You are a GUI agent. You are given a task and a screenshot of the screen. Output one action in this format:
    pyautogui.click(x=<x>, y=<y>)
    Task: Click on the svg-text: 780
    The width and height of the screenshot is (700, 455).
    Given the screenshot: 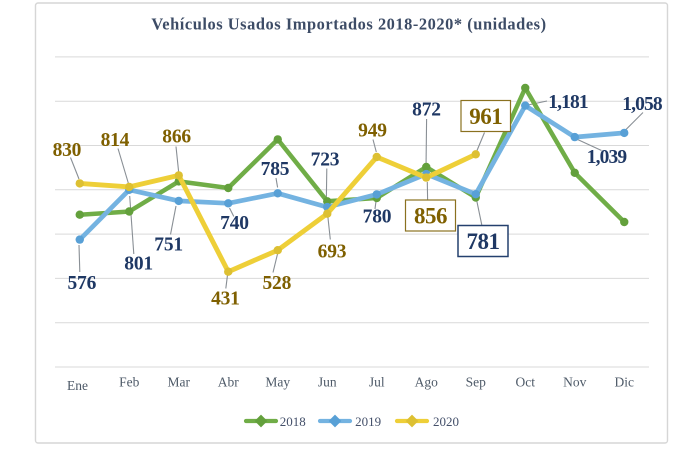 What is the action you would take?
    pyautogui.click(x=377, y=217)
    